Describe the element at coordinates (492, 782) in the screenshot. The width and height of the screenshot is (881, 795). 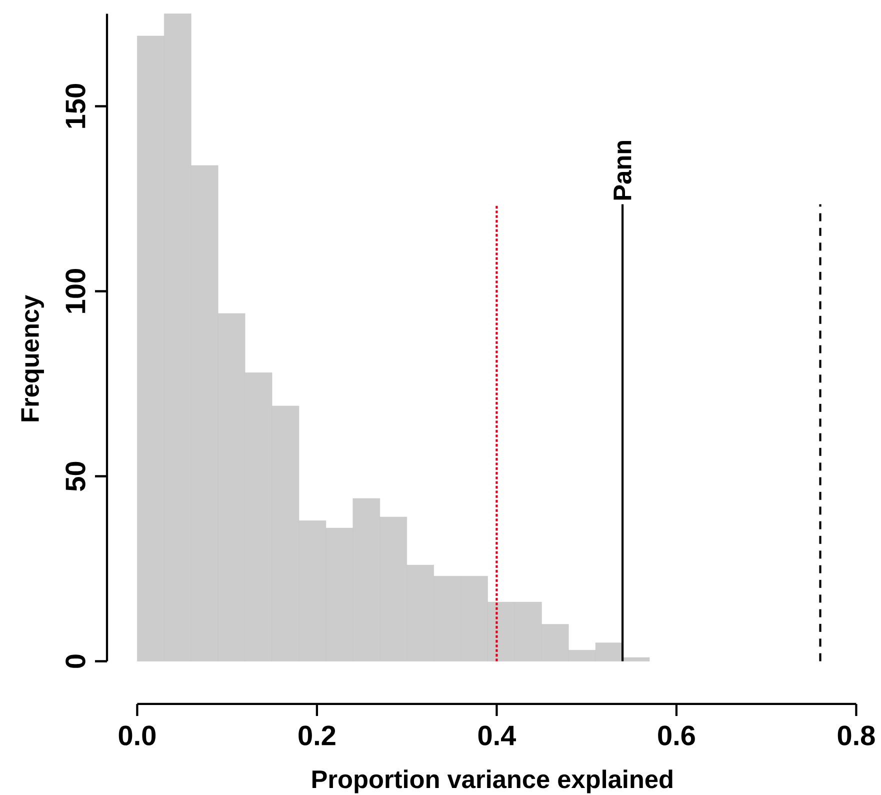
I see `x-axis-title: Proportion variance explained` at that location.